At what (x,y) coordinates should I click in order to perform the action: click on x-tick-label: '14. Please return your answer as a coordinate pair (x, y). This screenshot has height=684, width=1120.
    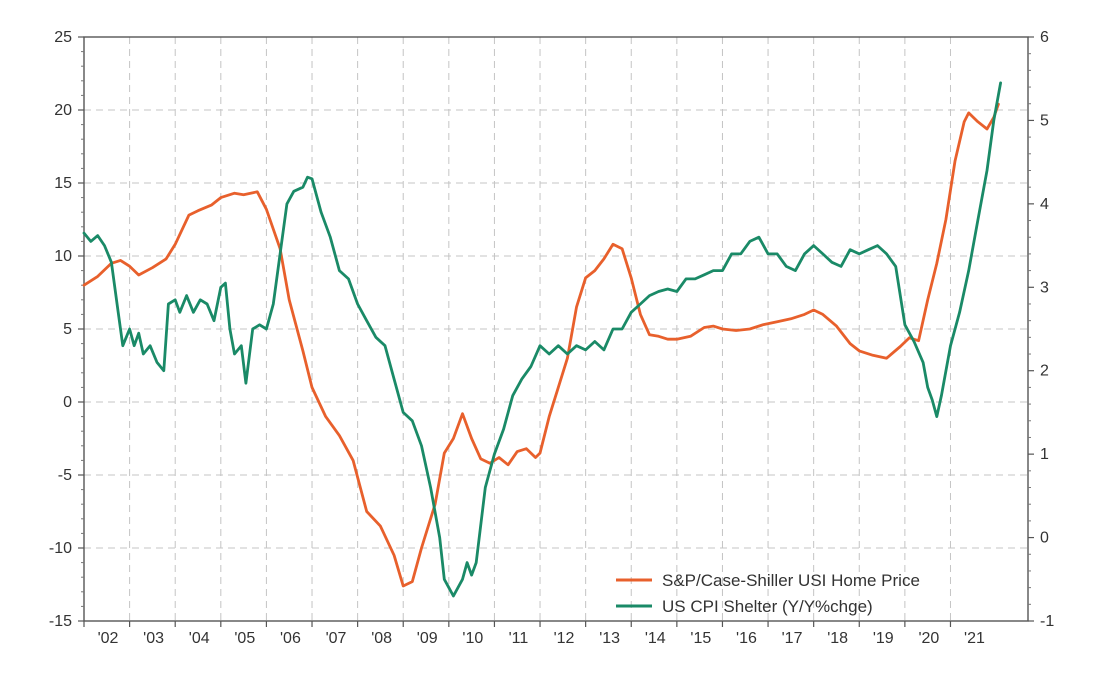
    Looking at the image, I should click on (655, 638).